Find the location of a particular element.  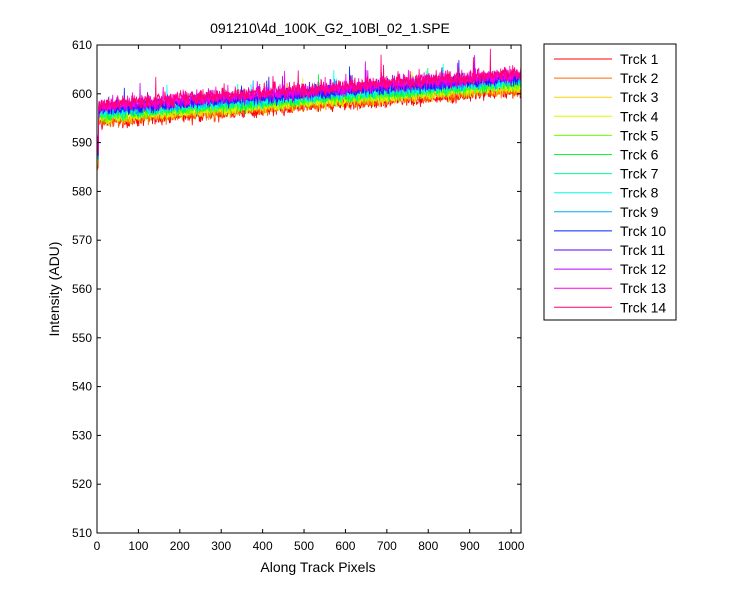

legend-entry-label: Trck 3 is located at coordinates (639, 97).